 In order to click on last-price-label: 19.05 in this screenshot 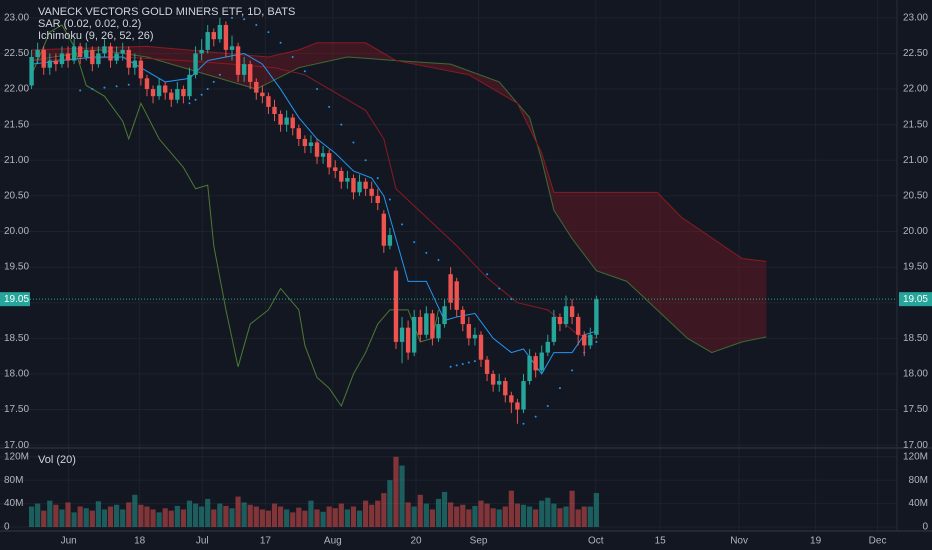, I will do `click(915, 299)`.